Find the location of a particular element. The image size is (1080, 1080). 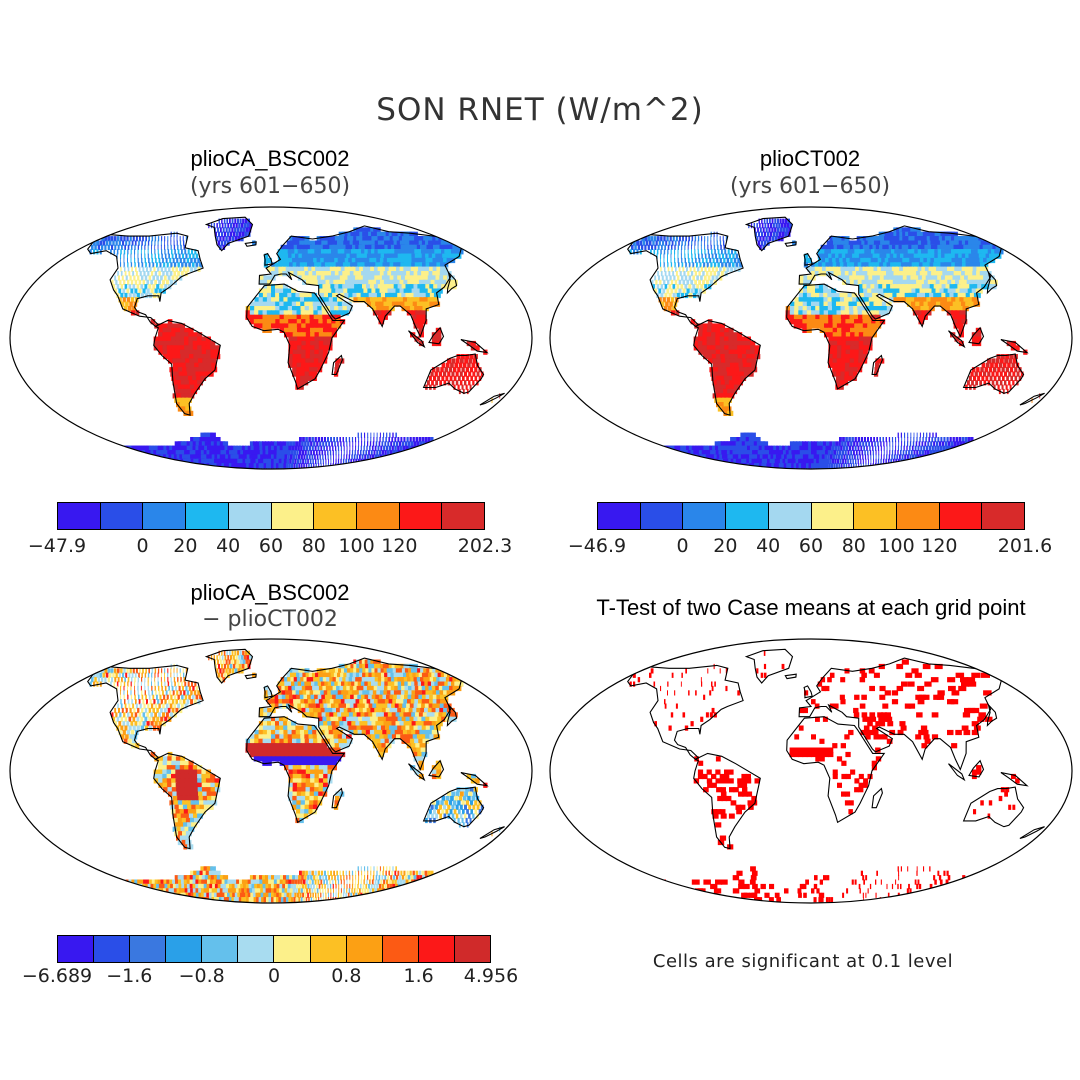

panel4-map is located at coordinates (811, 771).